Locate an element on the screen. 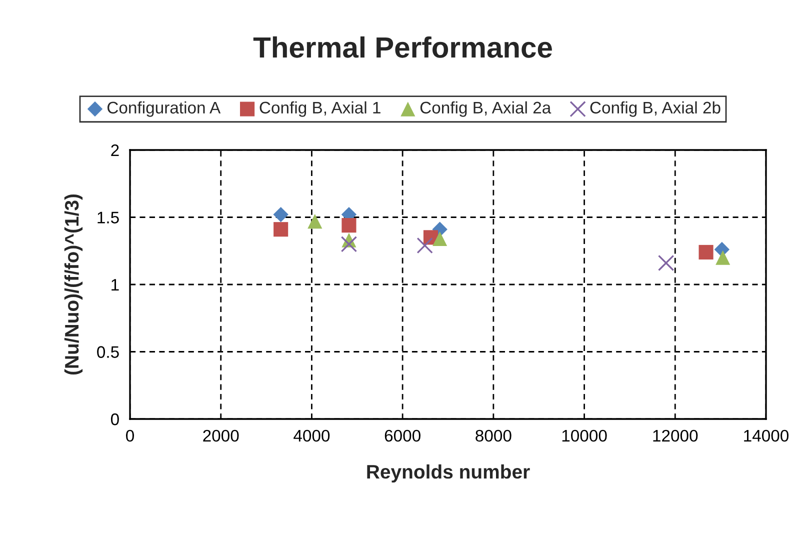 Image resolution: width=806 pixels, height=536 pixels. legend-label: Config B, Axial 1 is located at coordinates (320, 109).